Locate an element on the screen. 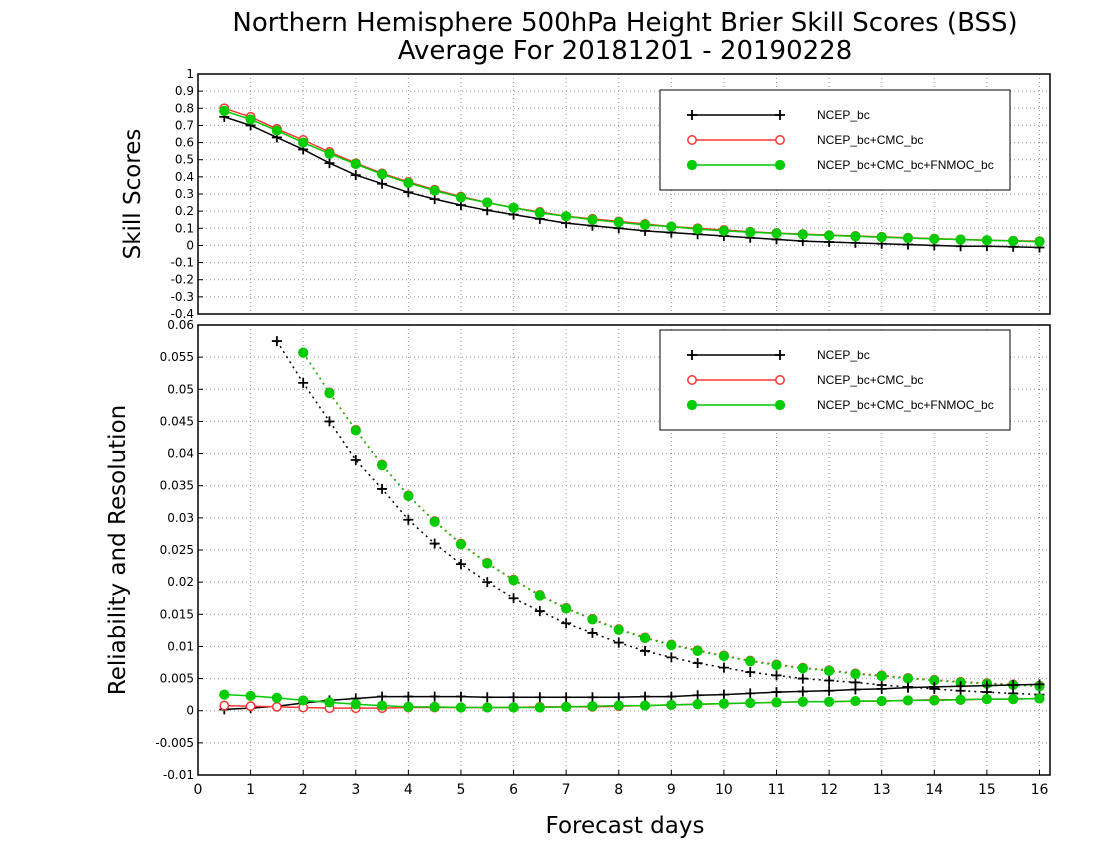 The image size is (1100, 850). legend-label: NCEP_bc+CMC_bc+FNMOC_bc is located at coordinates (905, 165).